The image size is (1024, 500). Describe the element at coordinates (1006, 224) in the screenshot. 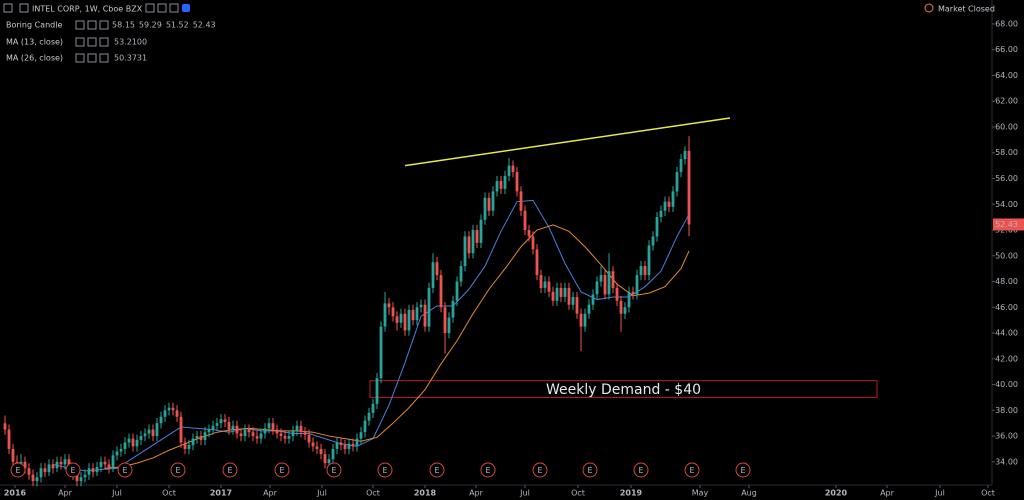

I see `last-price-label: 52.43` at that location.